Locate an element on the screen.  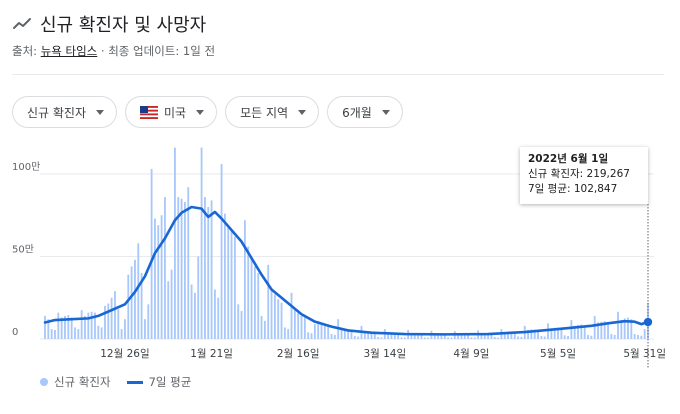
x-tick-label: 2월 16일 is located at coordinates (298, 353).